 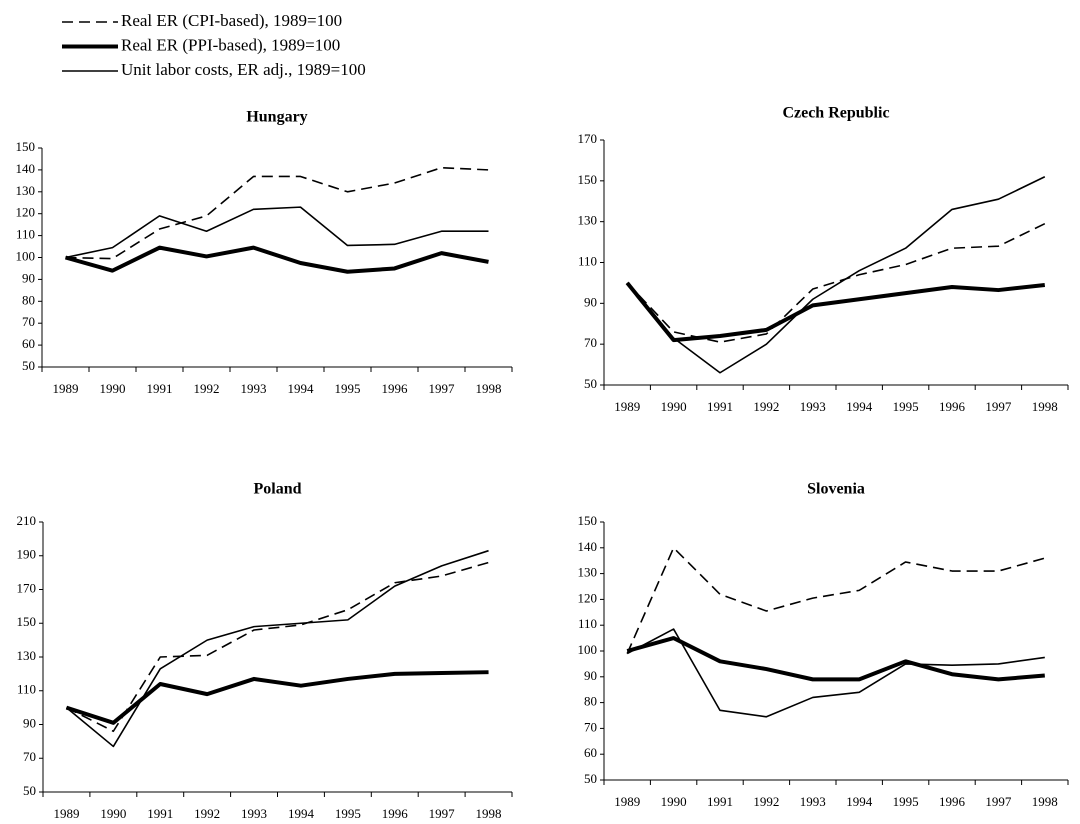 What do you see at coordinates (277, 489) in the screenshot?
I see `chart-title: Poland` at bounding box center [277, 489].